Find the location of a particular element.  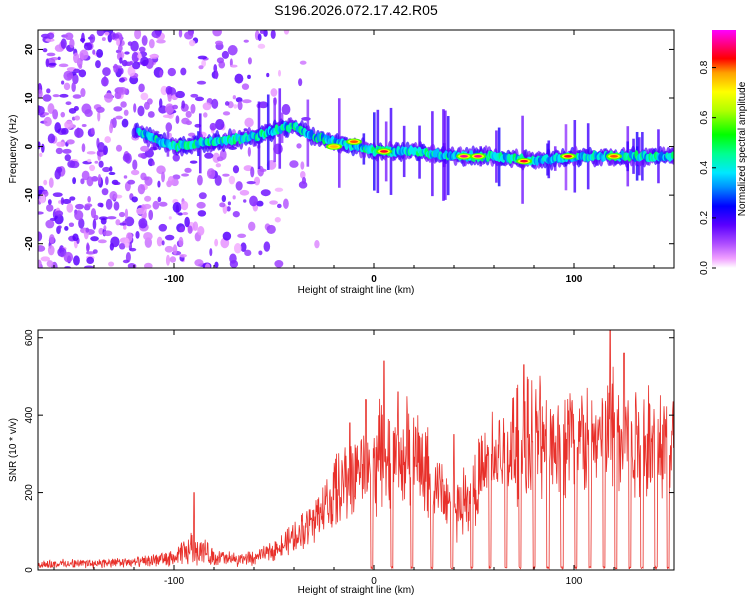

colorbar-tick-label: 0.2 is located at coordinates (704, 218).